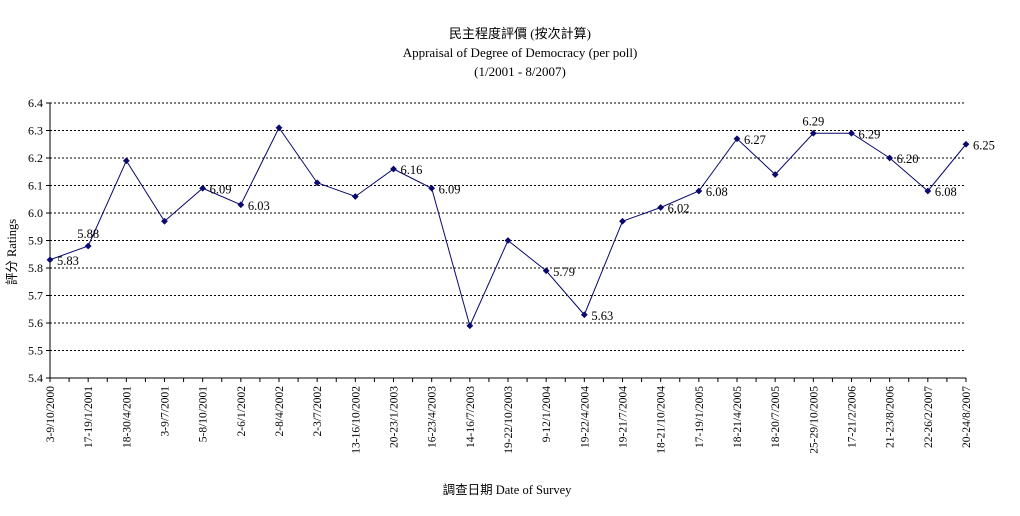 The image size is (1020, 516). What do you see at coordinates (908, 159) in the screenshot?
I see `data-label: 6.20` at bounding box center [908, 159].